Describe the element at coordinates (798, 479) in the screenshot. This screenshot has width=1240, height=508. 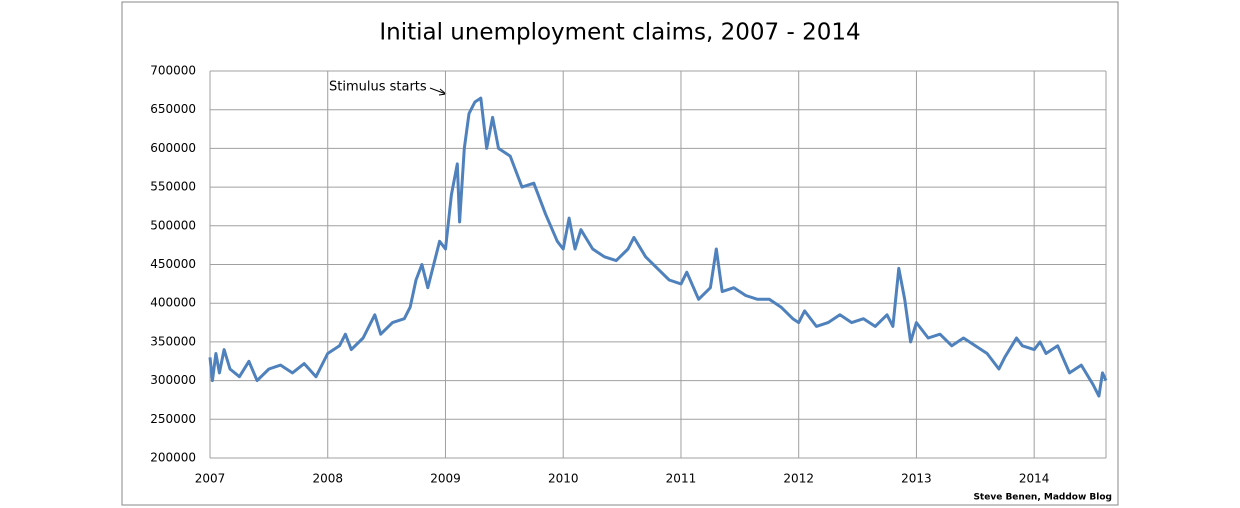
I see `x-tick-label: 2012` at that location.